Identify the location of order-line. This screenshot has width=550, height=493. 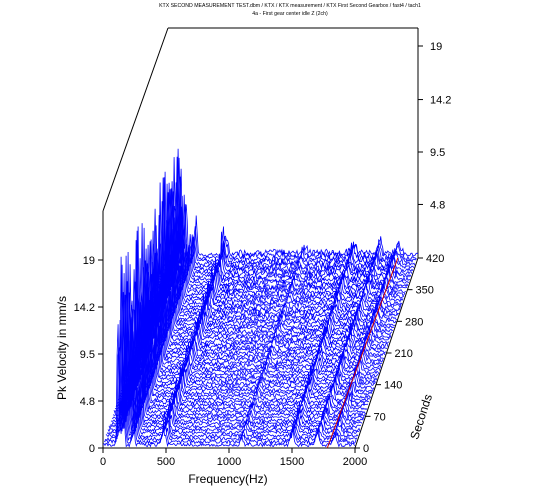
(362, 353).